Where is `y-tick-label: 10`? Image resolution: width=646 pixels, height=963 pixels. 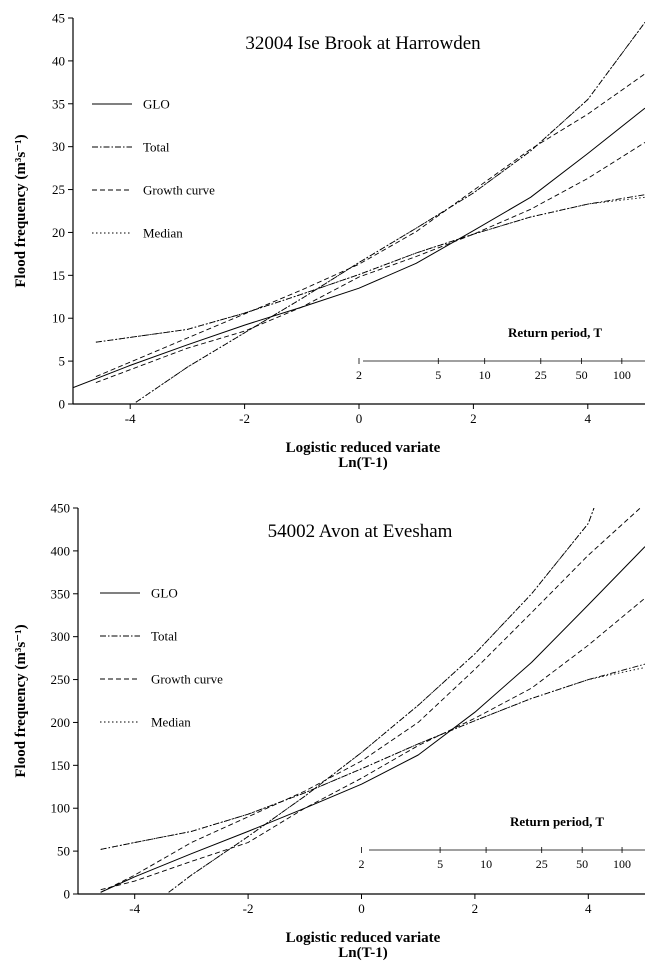 y-tick-label: 10 is located at coordinates (58, 318).